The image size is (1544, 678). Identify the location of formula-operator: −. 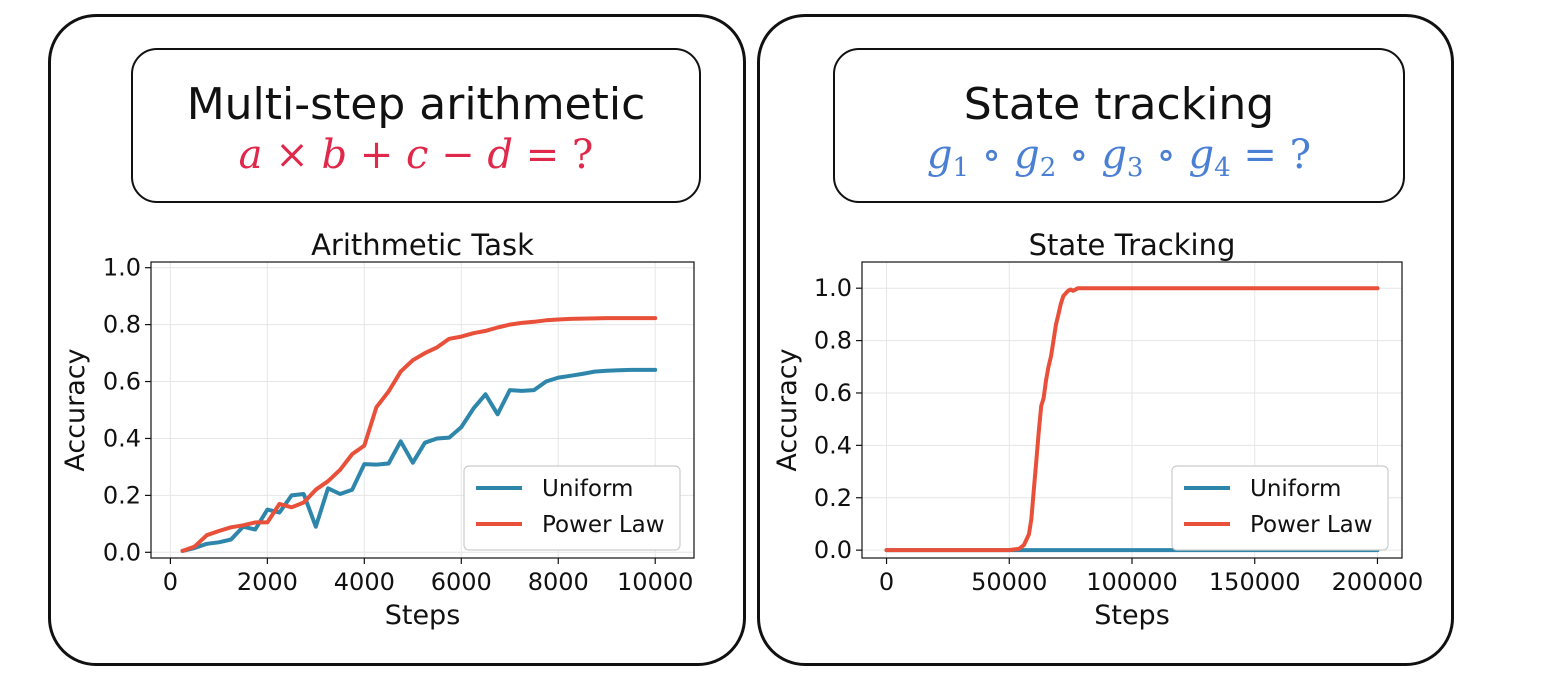
(458, 155).